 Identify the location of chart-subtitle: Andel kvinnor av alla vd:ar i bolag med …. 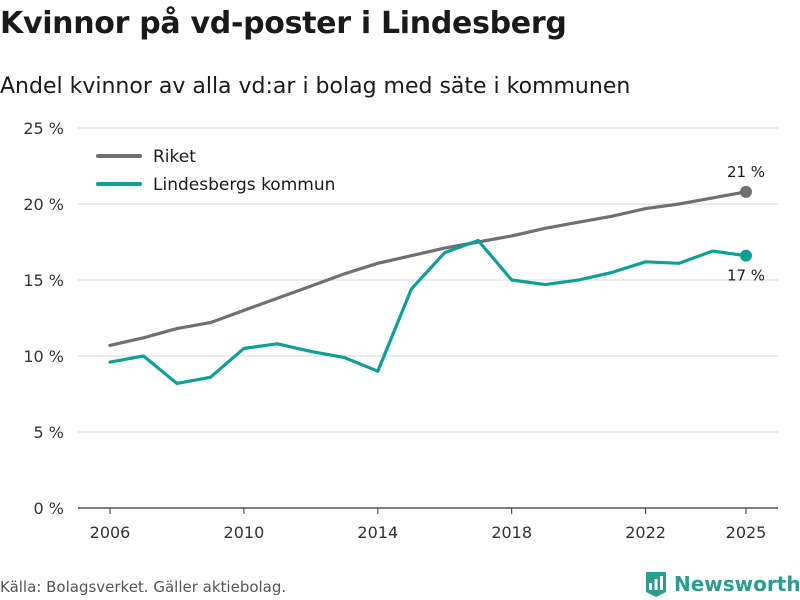
(315, 86).